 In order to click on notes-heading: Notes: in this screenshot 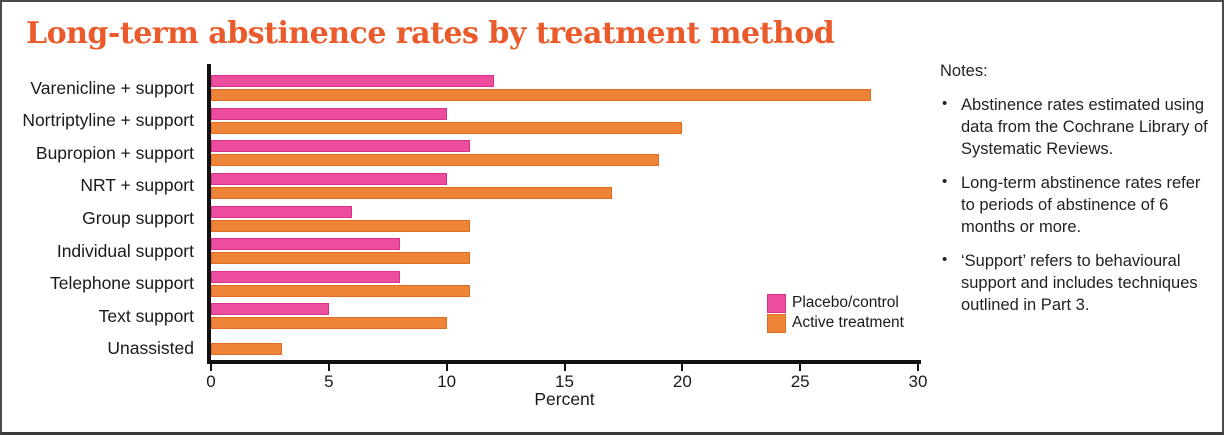, I will do `click(964, 71)`.